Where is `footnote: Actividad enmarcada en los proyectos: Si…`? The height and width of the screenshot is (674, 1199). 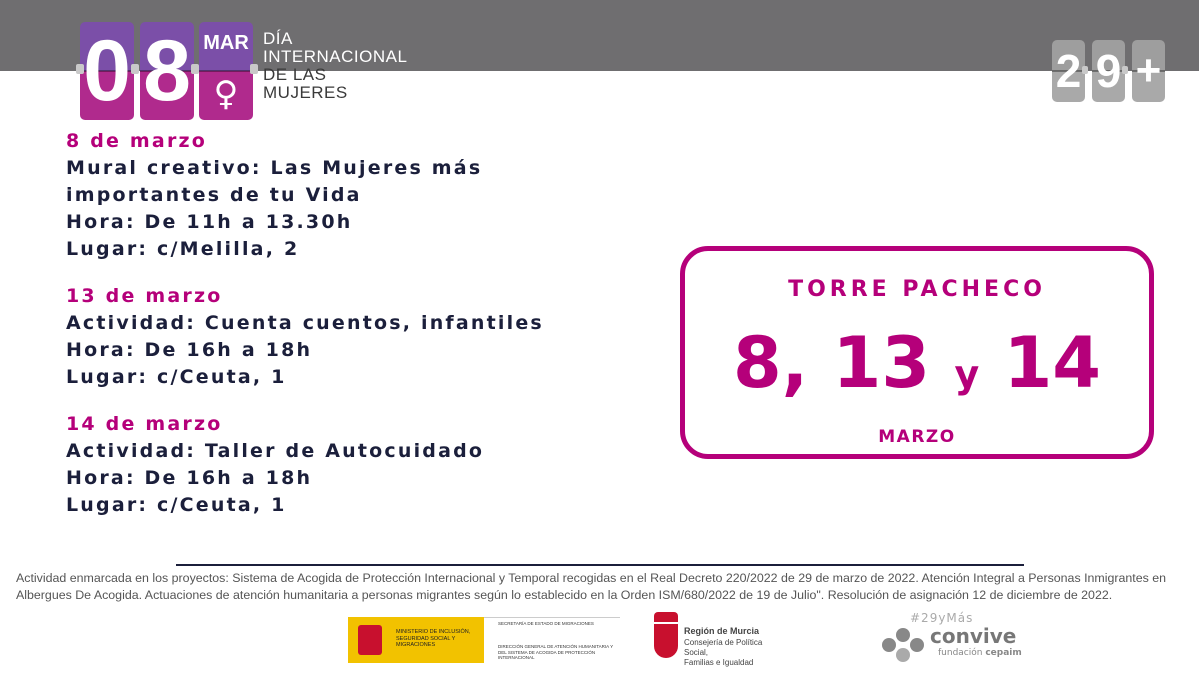
footnote: Actividad enmarcada en los proyectos: Si… is located at coordinates (591, 586).